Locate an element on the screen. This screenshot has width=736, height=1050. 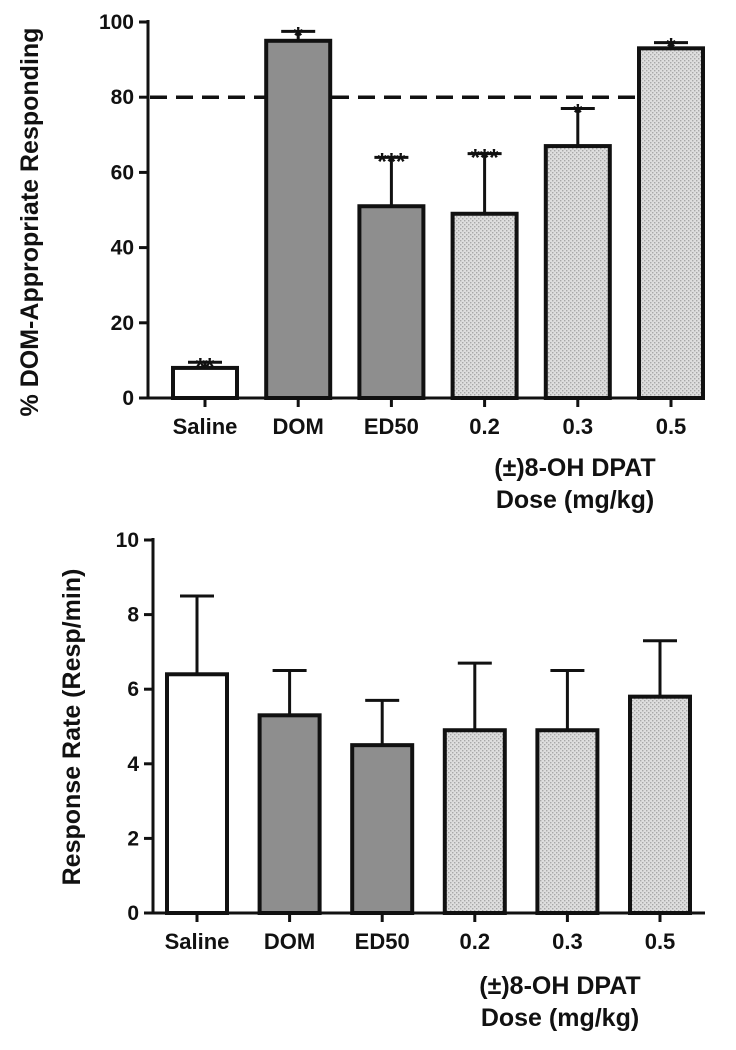
y-tick-label: 10 is located at coordinates (127, 540).